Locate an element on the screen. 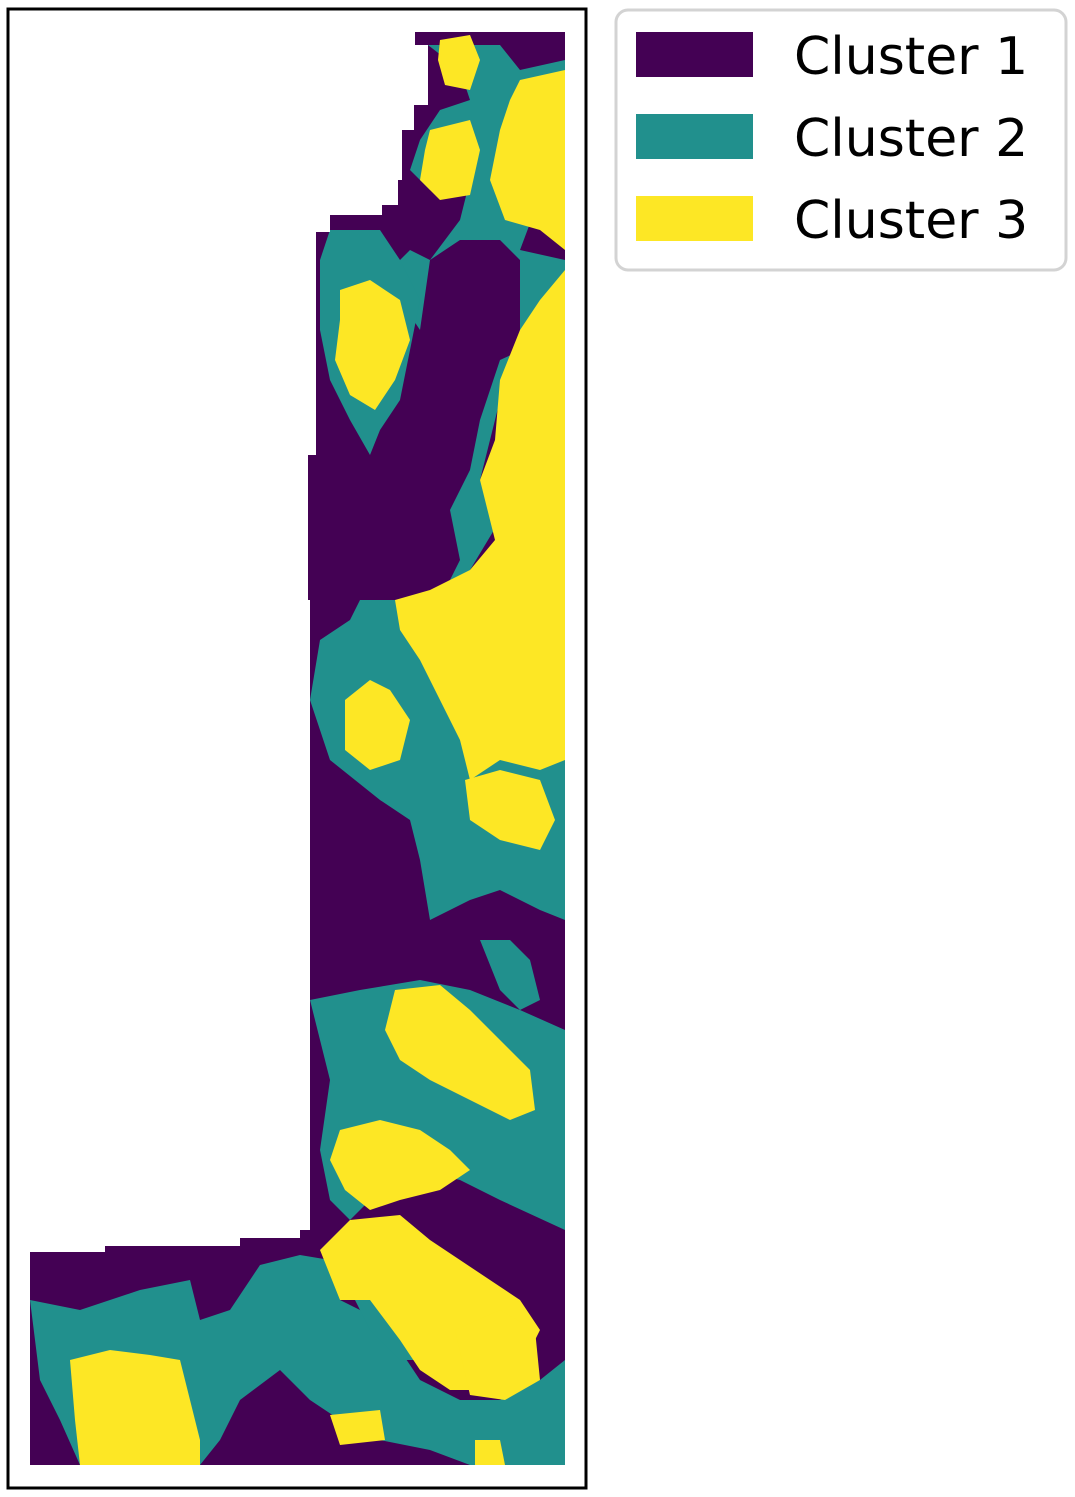  legend-entry-cluster-1: Cluster 1 is located at coordinates (832, 57).